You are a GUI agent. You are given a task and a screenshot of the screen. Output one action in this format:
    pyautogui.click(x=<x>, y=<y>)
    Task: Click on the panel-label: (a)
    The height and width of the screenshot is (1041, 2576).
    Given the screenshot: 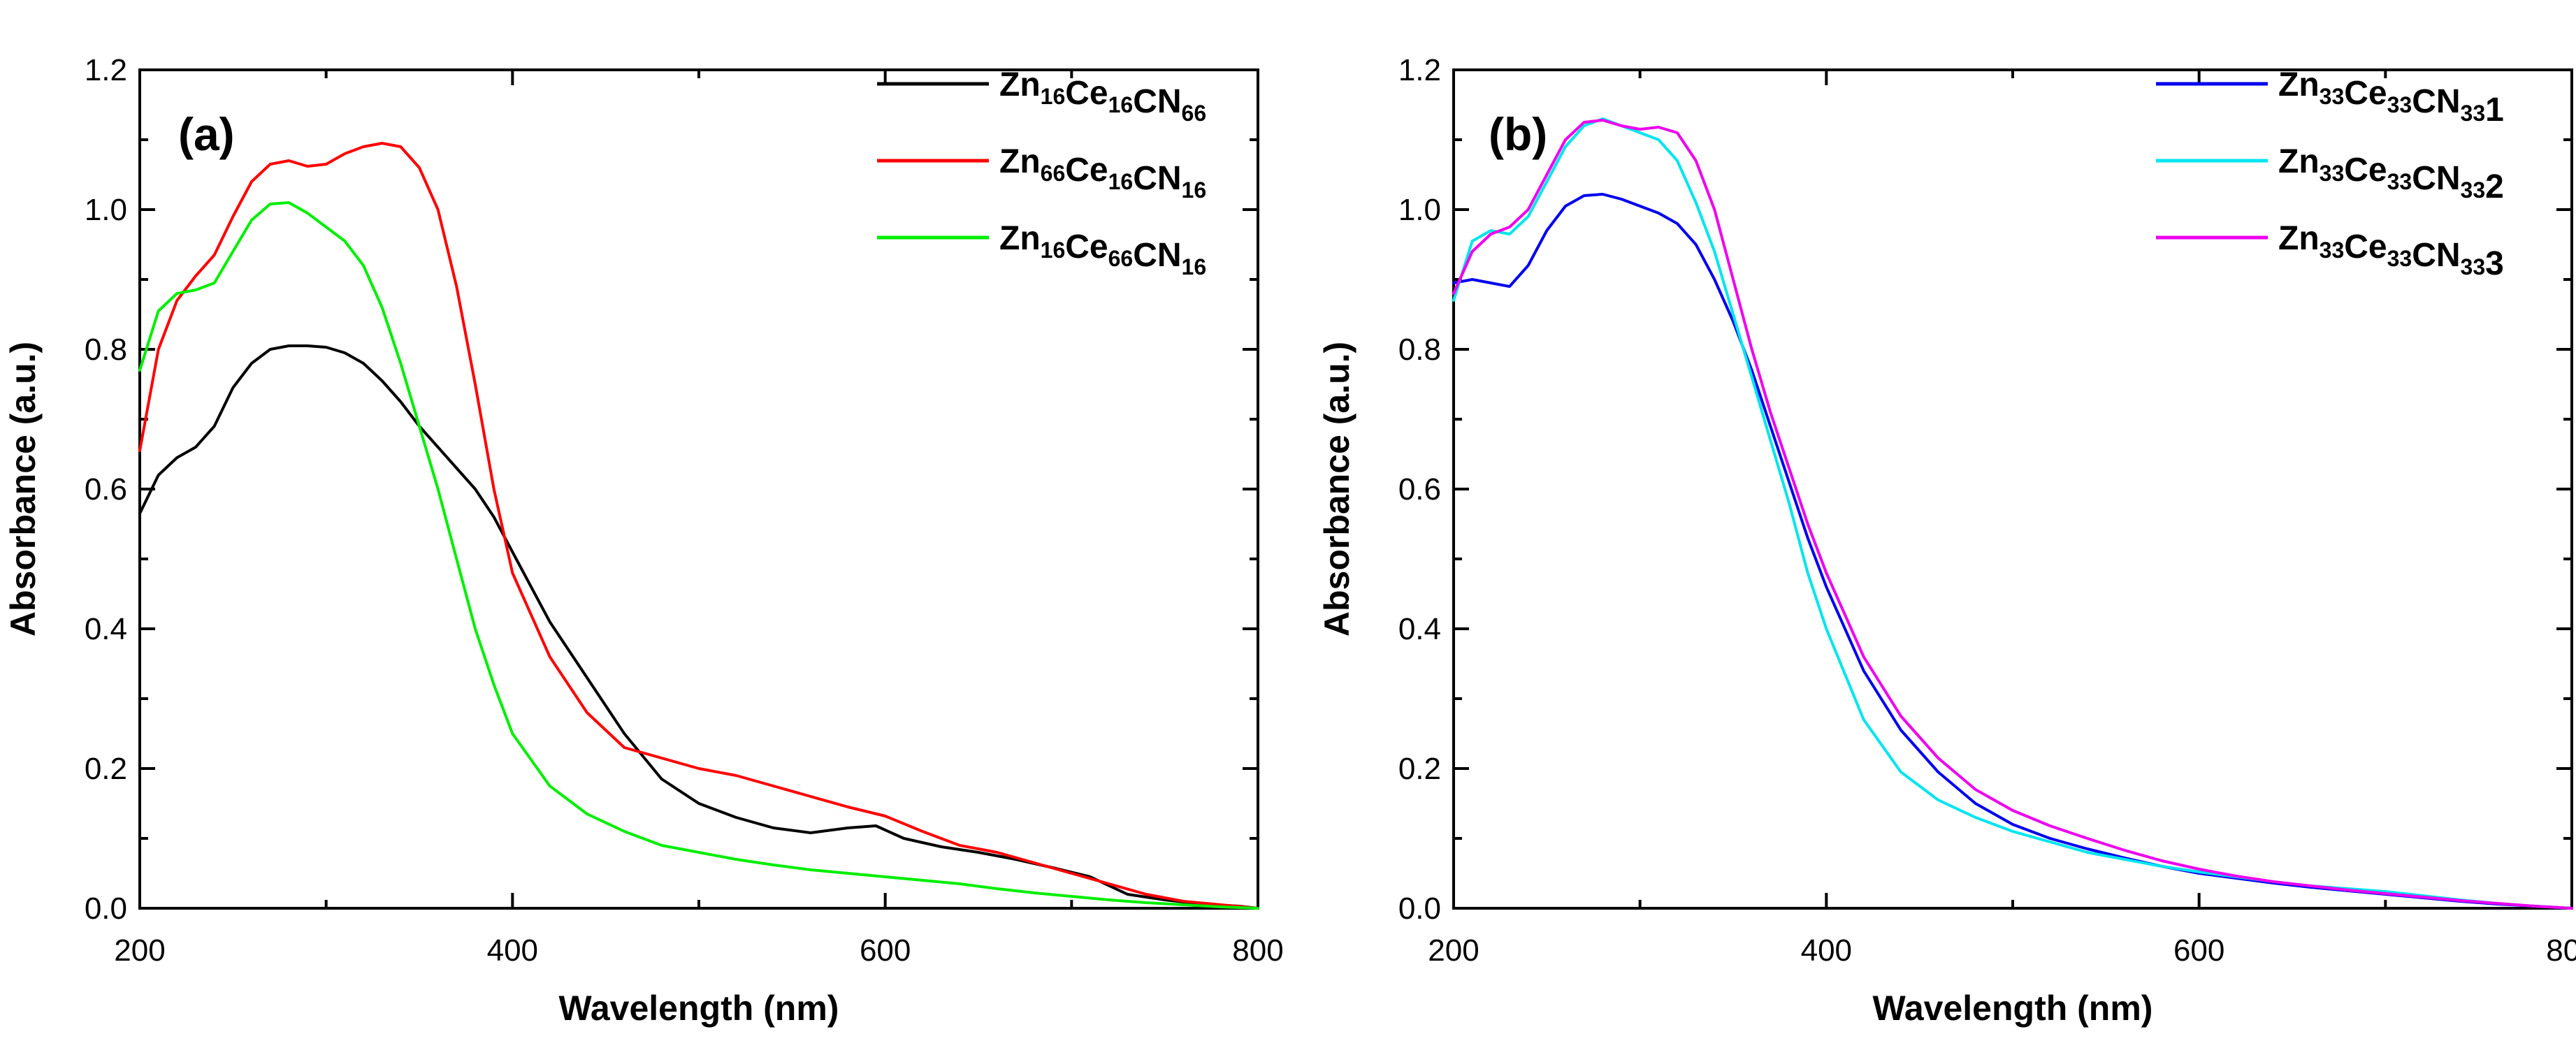 What is the action you would take?
    pyautogui.click(x=206, y=134)
    